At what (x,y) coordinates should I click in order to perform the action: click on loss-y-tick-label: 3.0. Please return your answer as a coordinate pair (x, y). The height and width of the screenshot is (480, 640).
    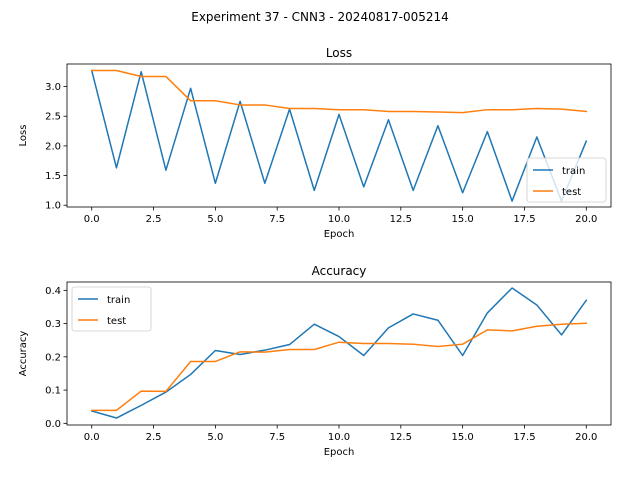
    Looking at the image, I should click on (53, 87).